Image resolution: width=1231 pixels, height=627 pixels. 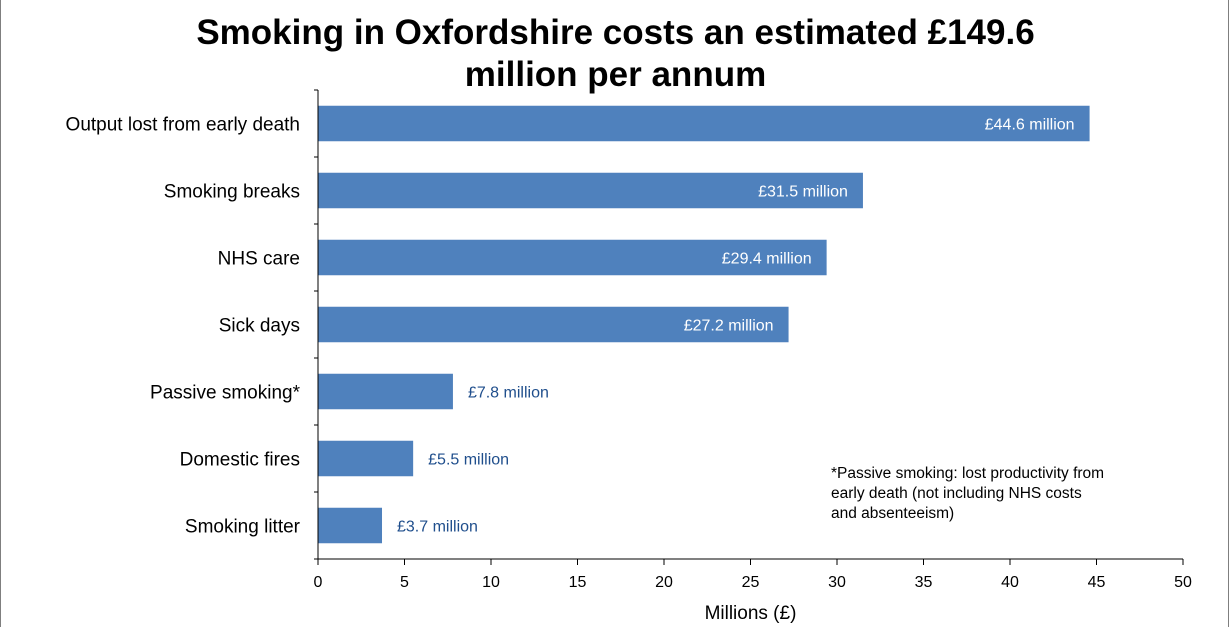 What do you see at coordinates (468, 460) in the screenshot?
I see `data-label: £5.5 million` at bounding box center [468, 460].